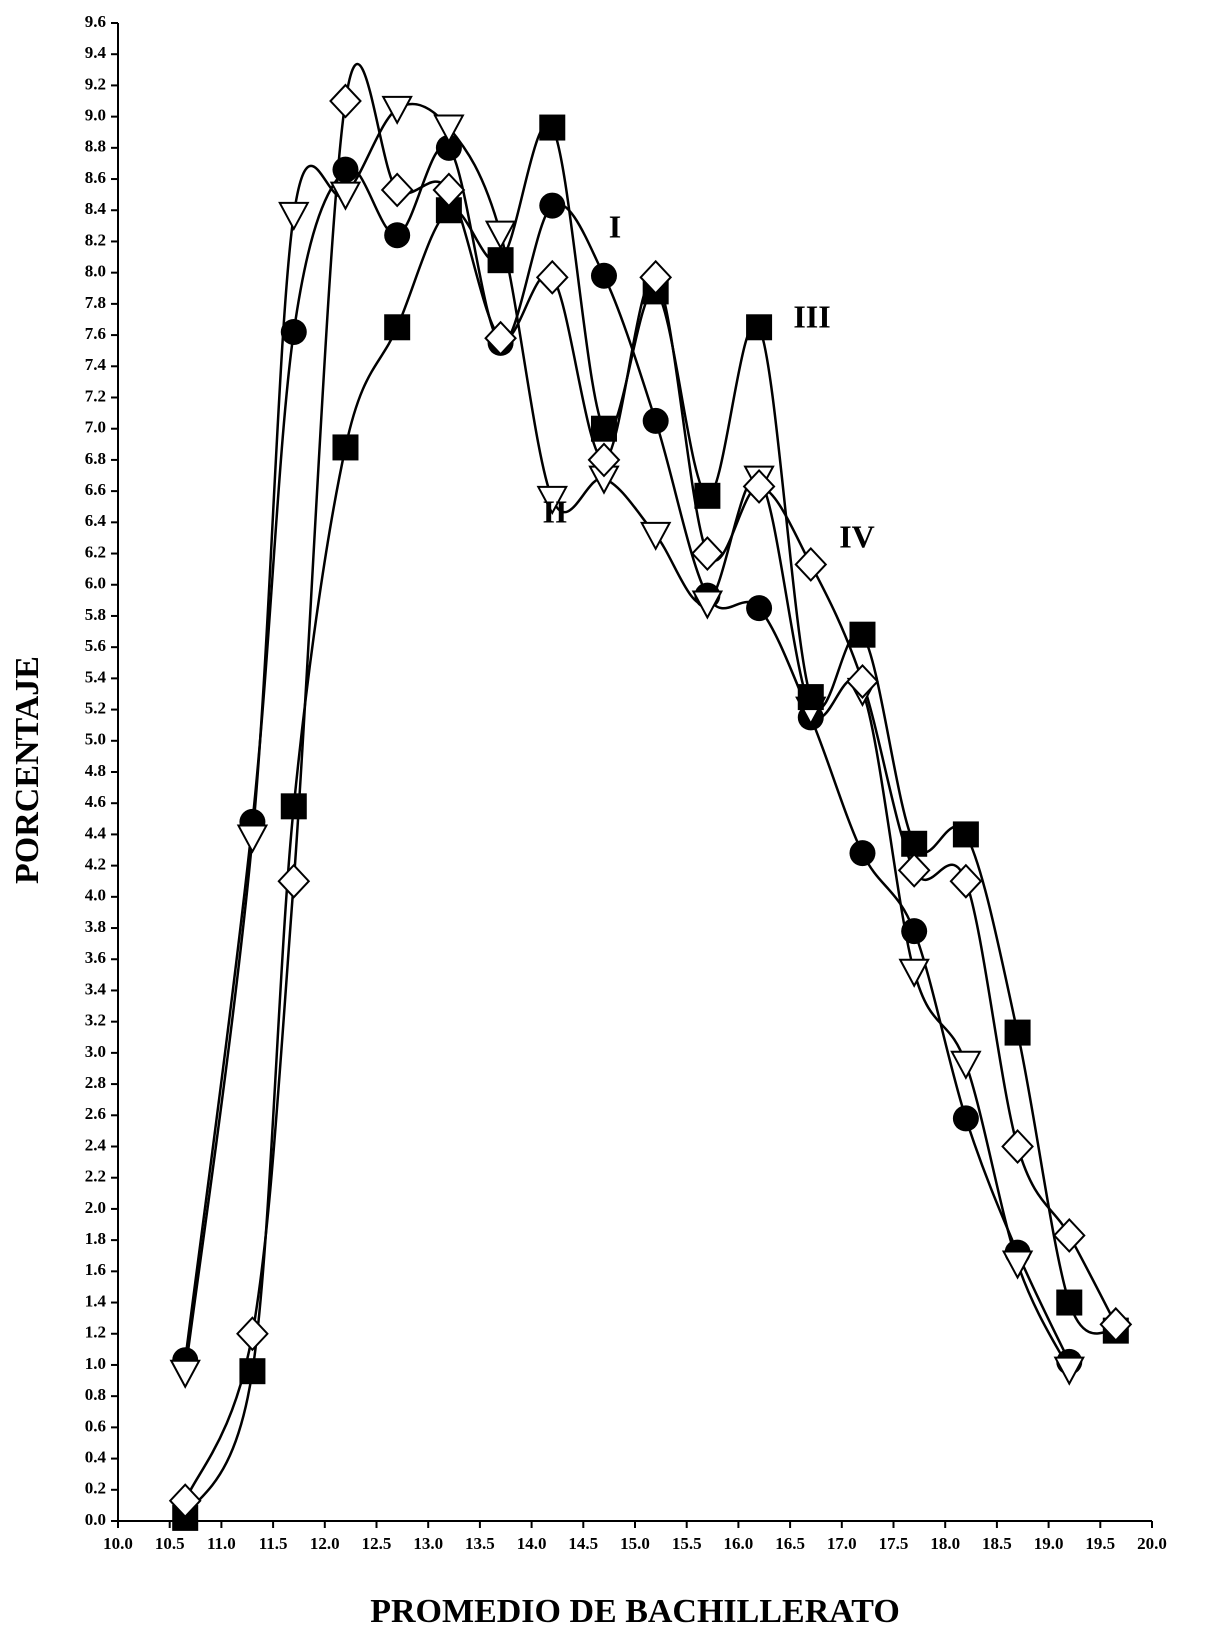 This screenshot has height=1641, width=1229. Describe the element at coordinates (945, 1543) in the screenshot. I see `x-tick-label: 18.0` at that location.